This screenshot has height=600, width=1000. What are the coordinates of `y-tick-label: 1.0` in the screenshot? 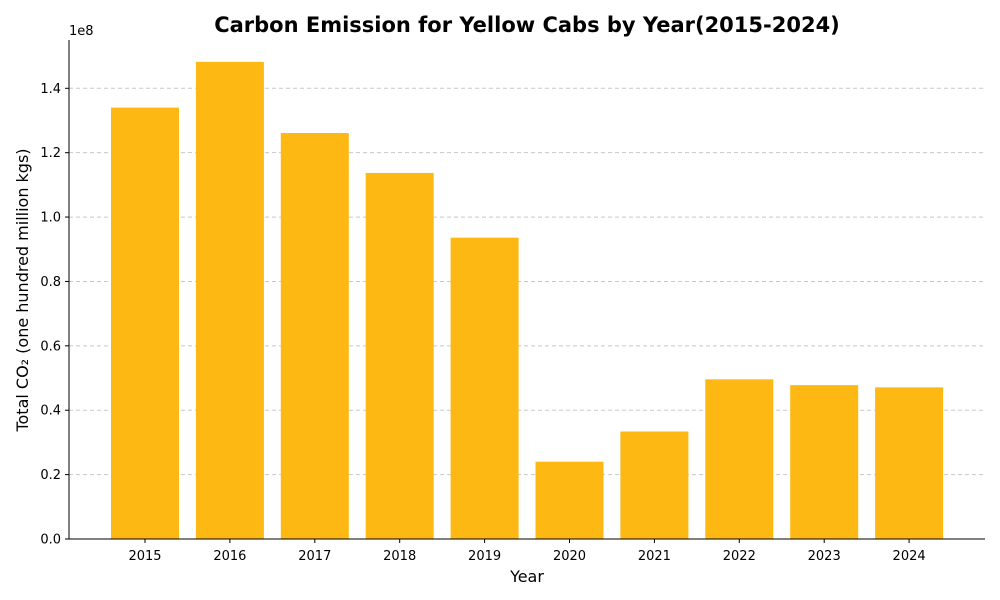 It's located at (50, 218).